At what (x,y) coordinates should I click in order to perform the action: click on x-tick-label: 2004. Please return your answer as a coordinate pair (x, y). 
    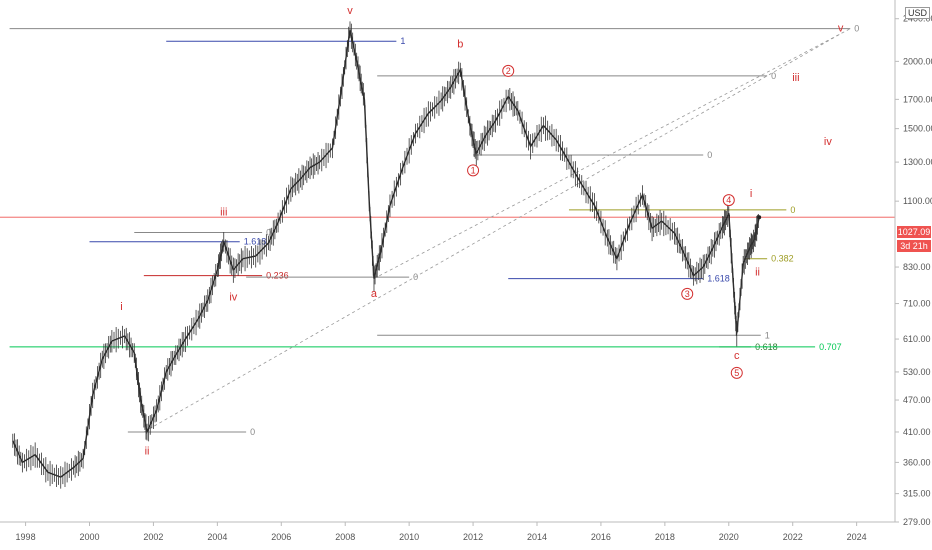
    Looking at the image, I should click on (217, 537).